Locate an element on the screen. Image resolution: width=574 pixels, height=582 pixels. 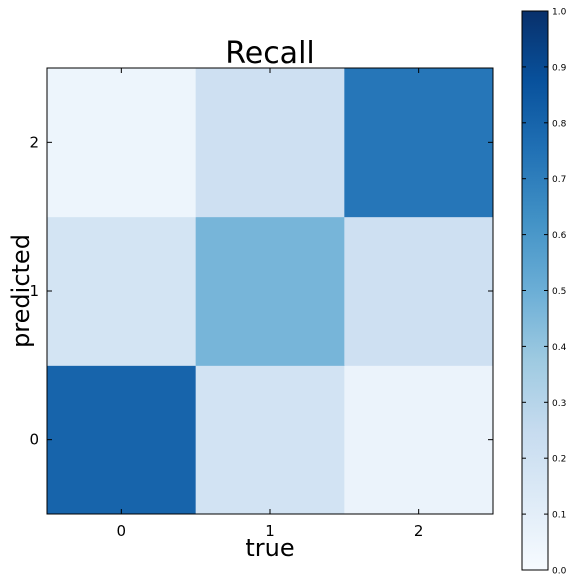
x-tick-label: 1 is located at coordinates (270, 531).